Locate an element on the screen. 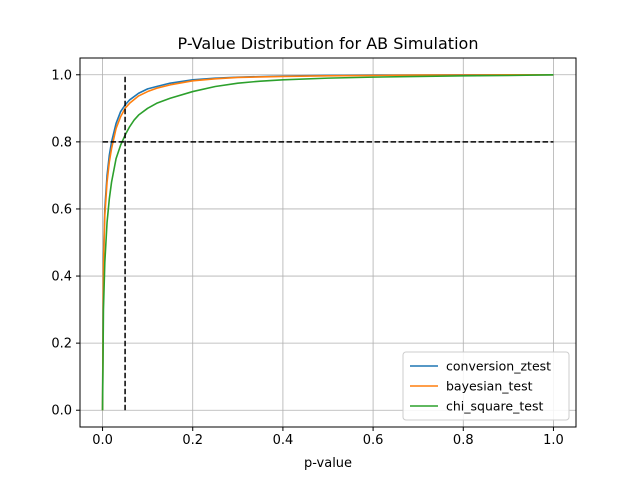 The height and width of the screenshot is (480, 640). x-tick-label: 0.0 is located at coordinates (102, 440).